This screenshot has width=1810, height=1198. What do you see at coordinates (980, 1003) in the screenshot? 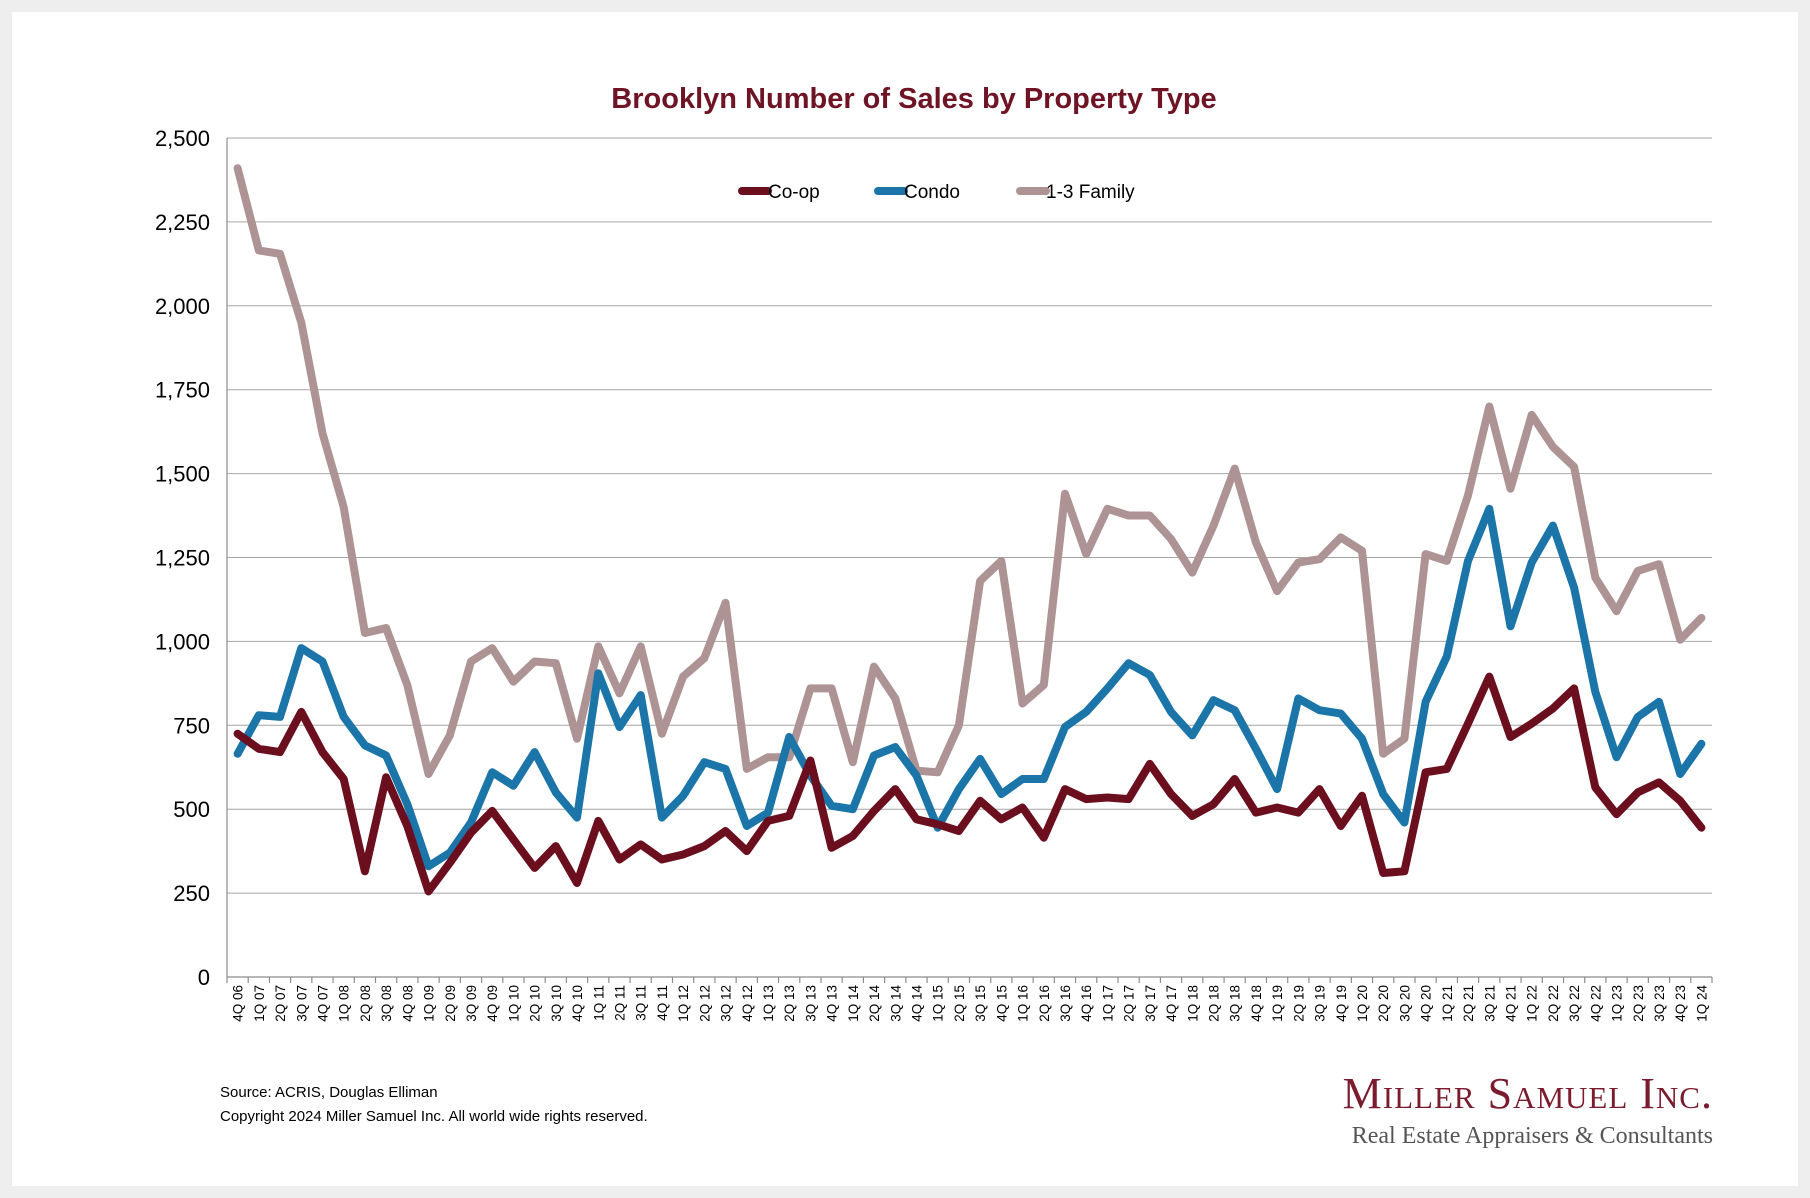
I see `x-tick-label: 3Q 15` at bounding box center [980, 1003].